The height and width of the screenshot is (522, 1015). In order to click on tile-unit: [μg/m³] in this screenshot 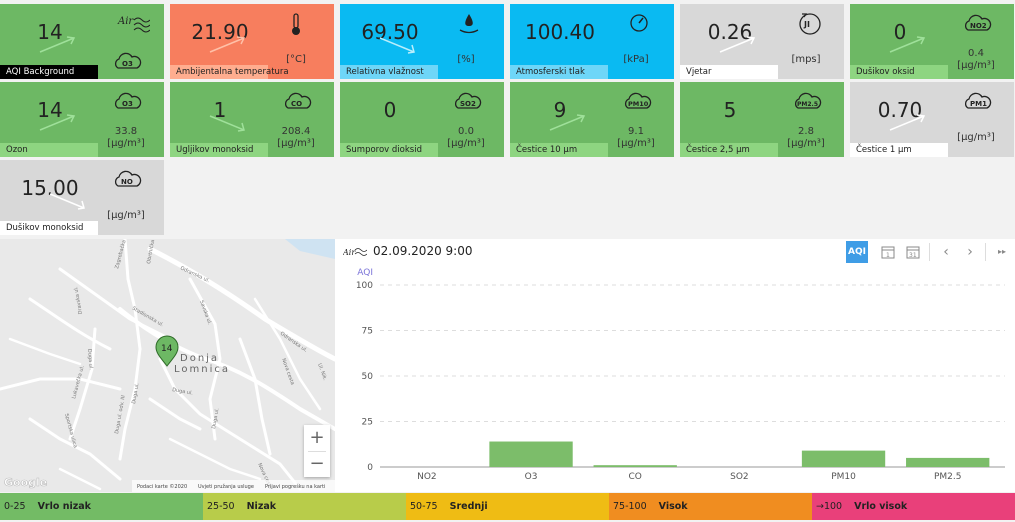, I will do `click(126, 215)`.